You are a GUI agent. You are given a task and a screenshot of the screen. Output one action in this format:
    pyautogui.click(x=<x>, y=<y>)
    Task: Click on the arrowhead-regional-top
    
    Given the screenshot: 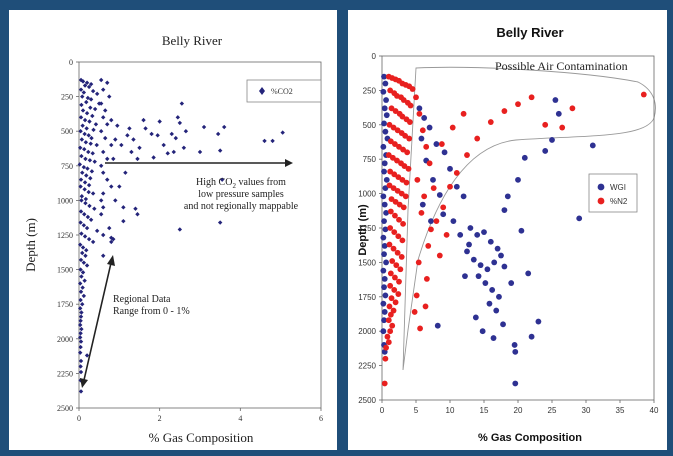 What is the action you would take?
    pyautogui.click(x=111, y=260)
    